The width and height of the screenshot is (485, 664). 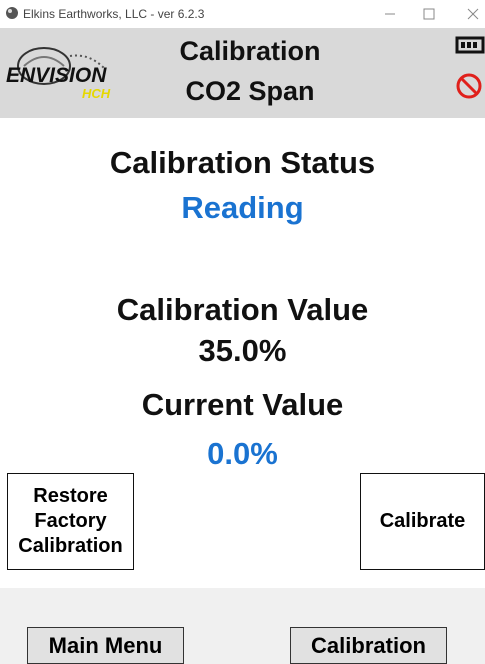 What do you see at coordinates (12, 13) in the screenshot?
I see `app-icon` at bounding box center [12, 13].